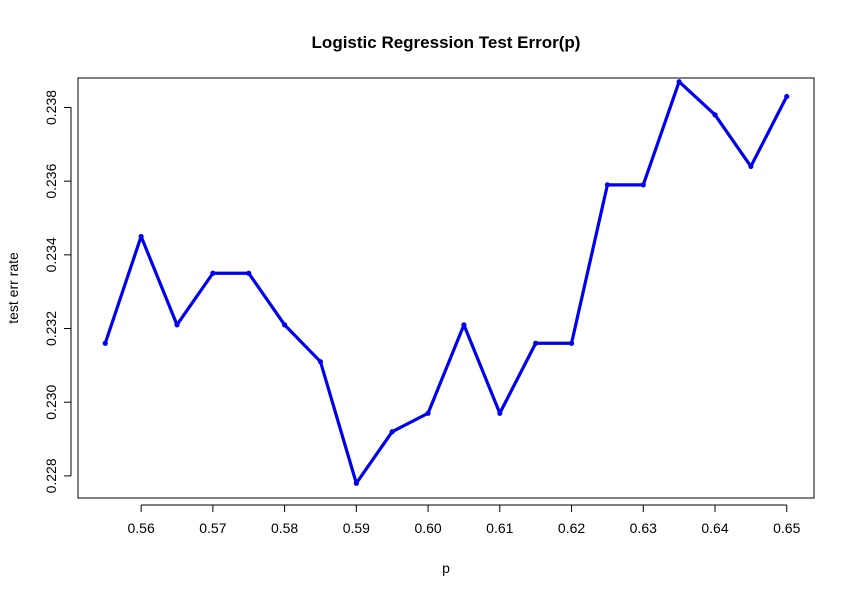 Image resolution: width=854 pixels, height=597 pixels. Describe the element at coordinates (284, 528) in the screenshot. I see `x-tick-label: 0.58` at that location.